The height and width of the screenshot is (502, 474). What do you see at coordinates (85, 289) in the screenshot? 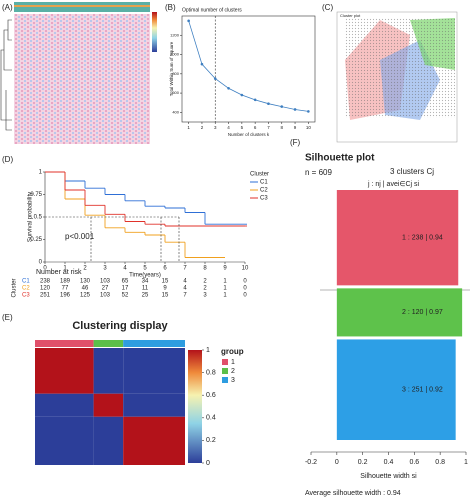
I see `risk-count: 46` at bounding box center [85, 289].